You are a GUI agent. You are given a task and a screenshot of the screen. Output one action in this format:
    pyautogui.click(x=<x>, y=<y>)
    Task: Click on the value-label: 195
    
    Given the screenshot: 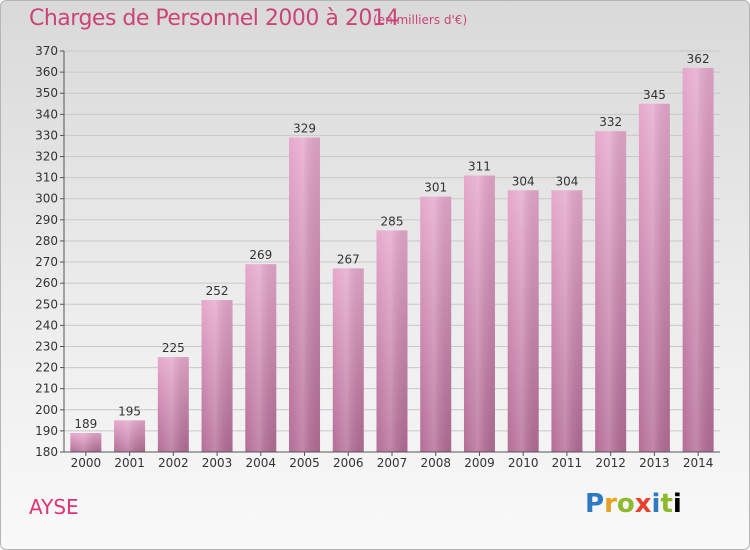 What is the action you would take?
    pyautogui.click(x=129, y=411)
    